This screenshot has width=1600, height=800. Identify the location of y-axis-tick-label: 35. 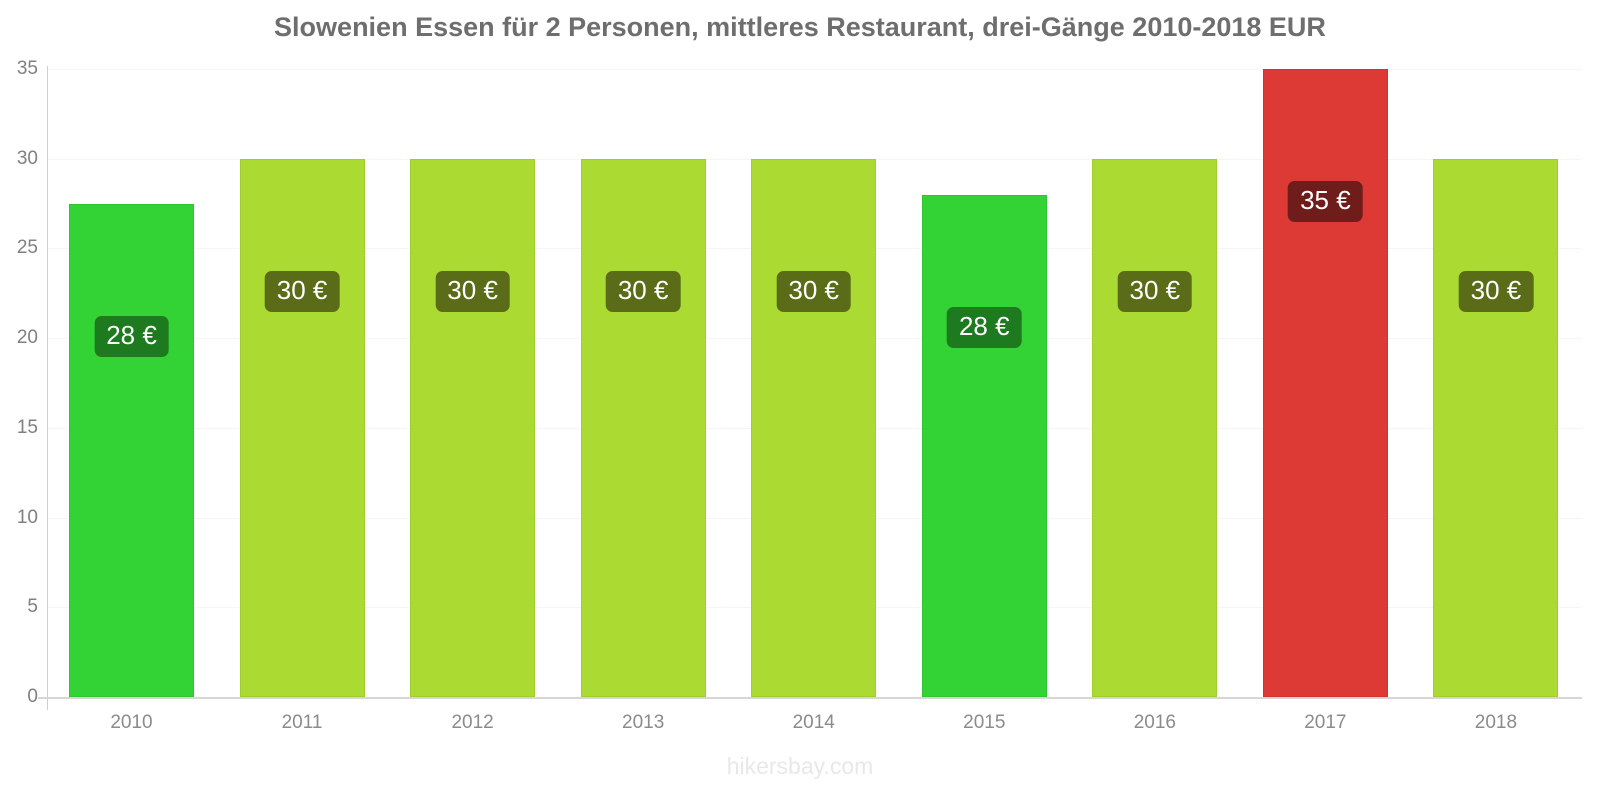
(27, 68).